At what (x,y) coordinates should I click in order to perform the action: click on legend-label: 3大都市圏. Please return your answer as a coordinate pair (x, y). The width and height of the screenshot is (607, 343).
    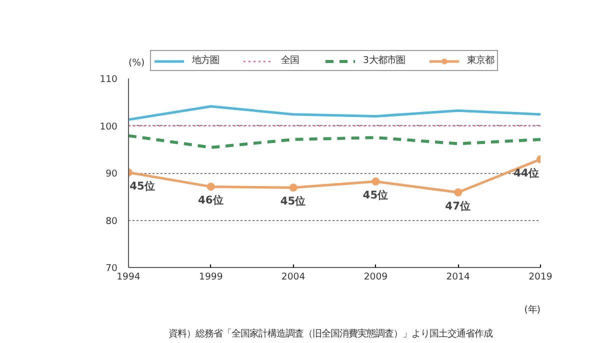
    Looking at the image, I should click on (384, 60).